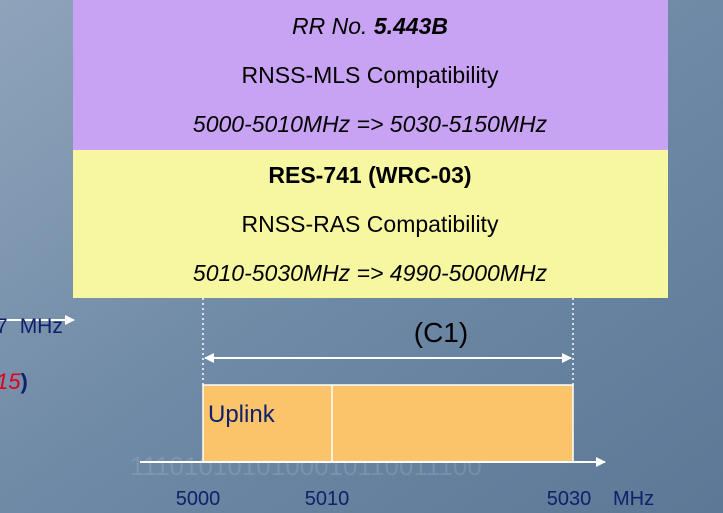 Image resolution: width=723 pixels, height=513 pixels. Describe the element at coordinates (4, 326) in the screenshot. I see `left-unit-value: 7` at that location.